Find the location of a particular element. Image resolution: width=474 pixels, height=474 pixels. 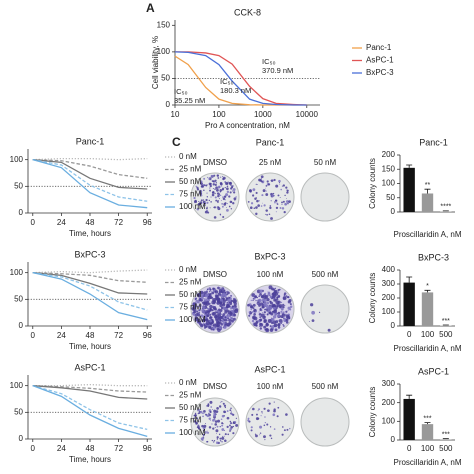

plate-label: 100 nM is located at coordinates (270, 274).